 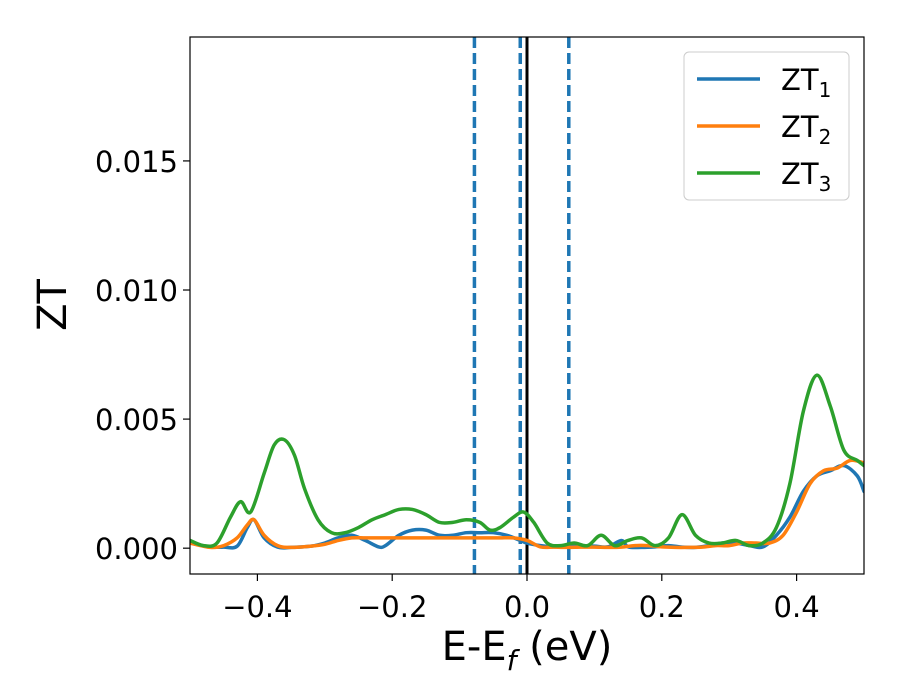 I want to click on x-axis-title: E-Ef (eV), so click(x=527, y=650).